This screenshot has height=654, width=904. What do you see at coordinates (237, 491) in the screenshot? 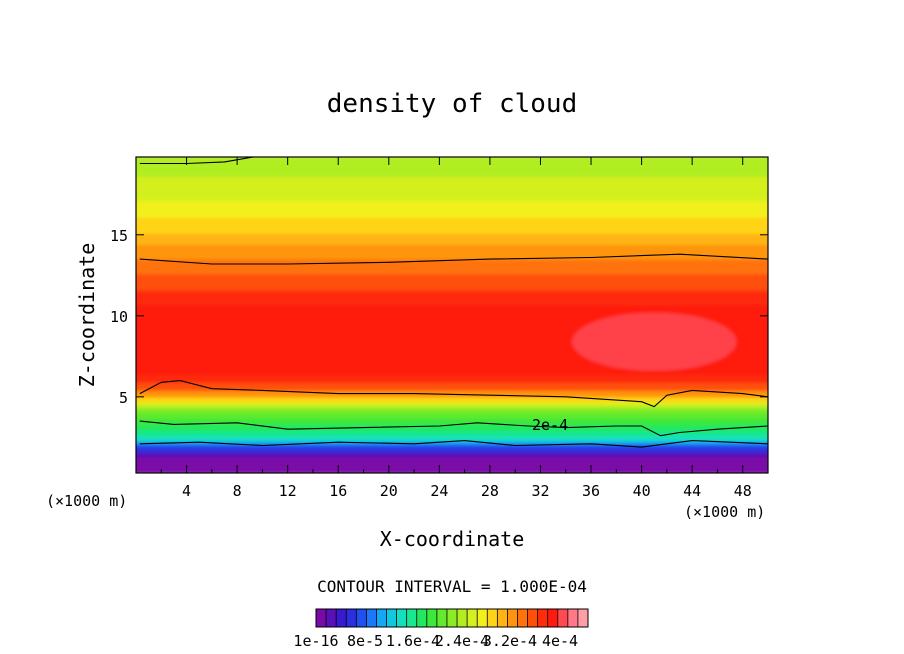
I see `x-tick-label: 8` at bounding box center [237, 491].